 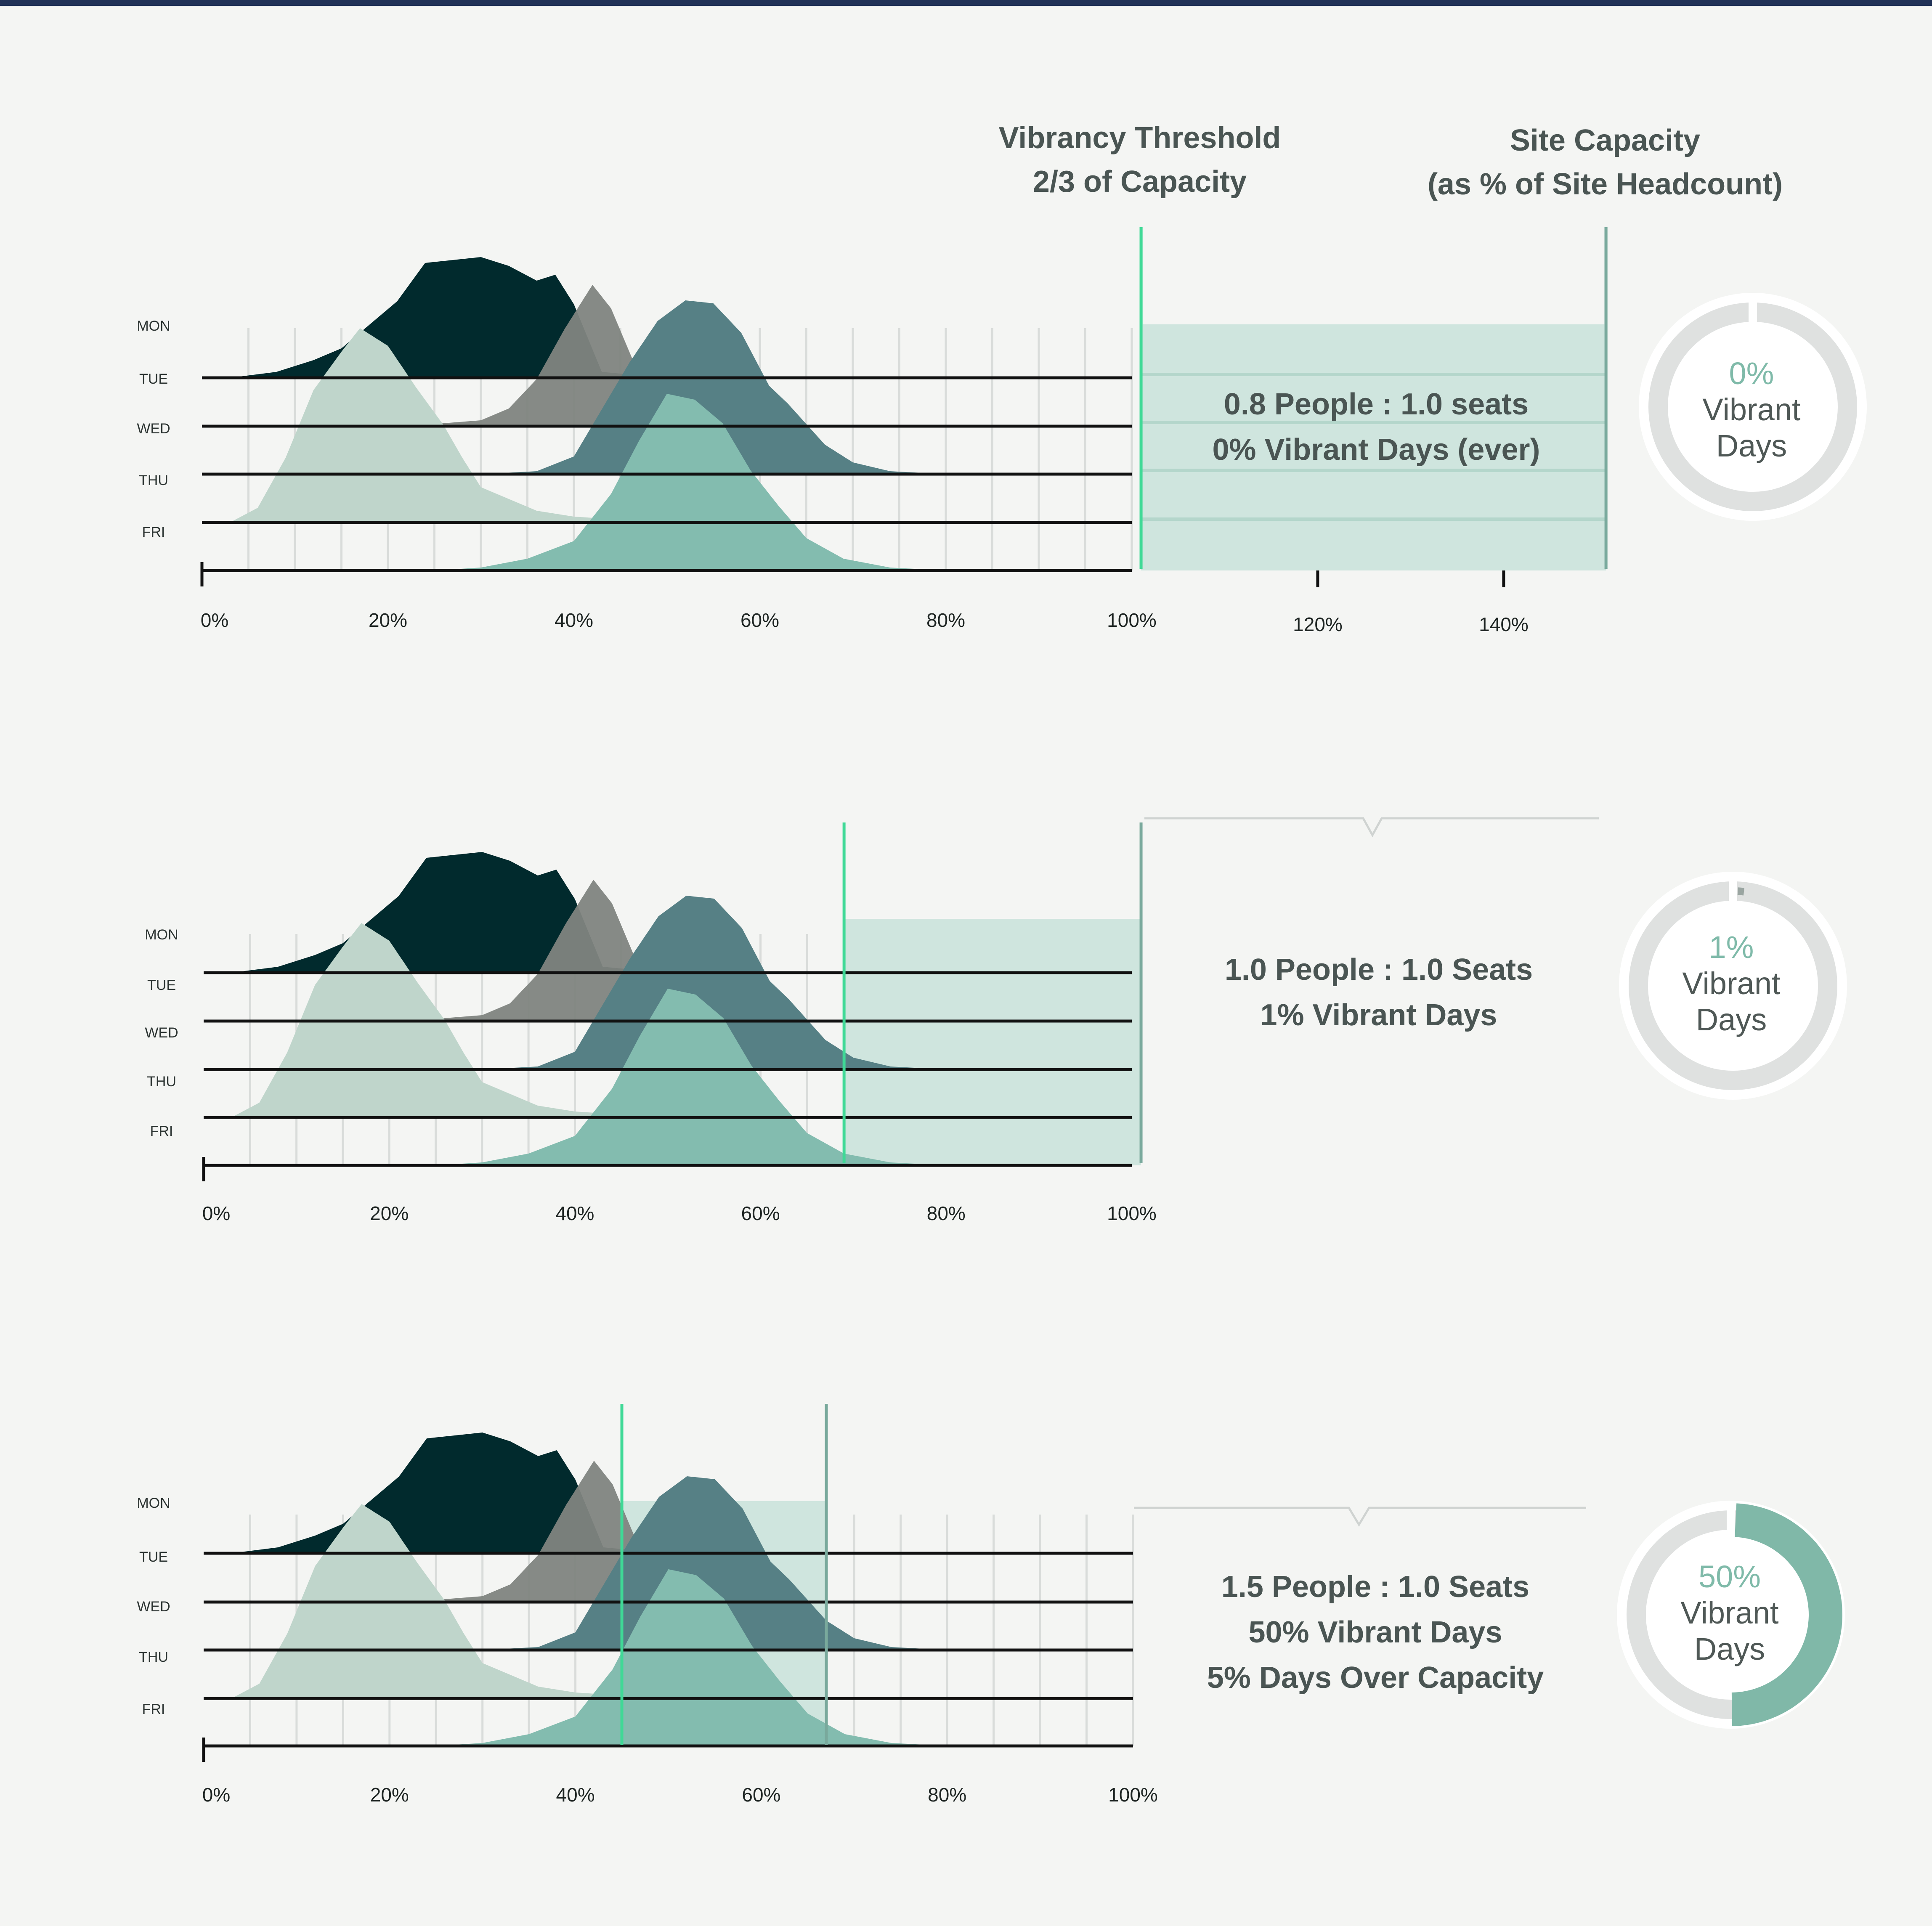 What do you see at coordinates (966, 3) in the screenshot?
I see `top-accent-bar` at bounding box center [966, 3].